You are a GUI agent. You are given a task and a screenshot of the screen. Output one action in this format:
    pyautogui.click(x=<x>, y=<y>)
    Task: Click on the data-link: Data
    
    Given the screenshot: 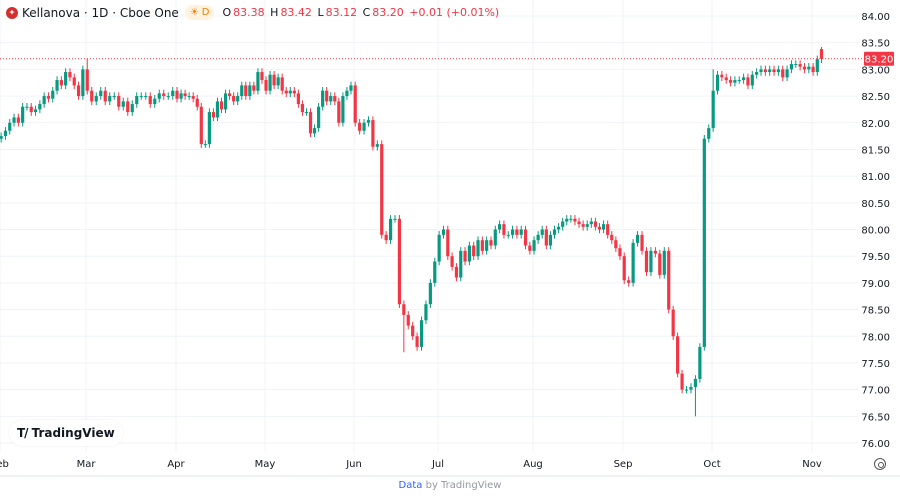 What is the action you would take?
    pyautogui.click(x=410, y=485)
    